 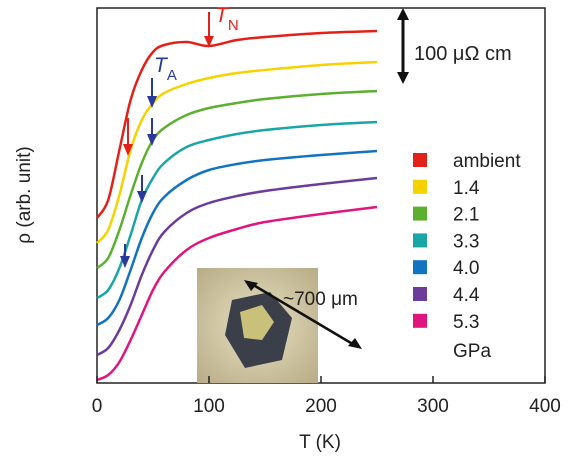 What do you see at coordinates (161, 65) in the screenshot?
I see `ta-text: T` at bounding box center [161, 65].